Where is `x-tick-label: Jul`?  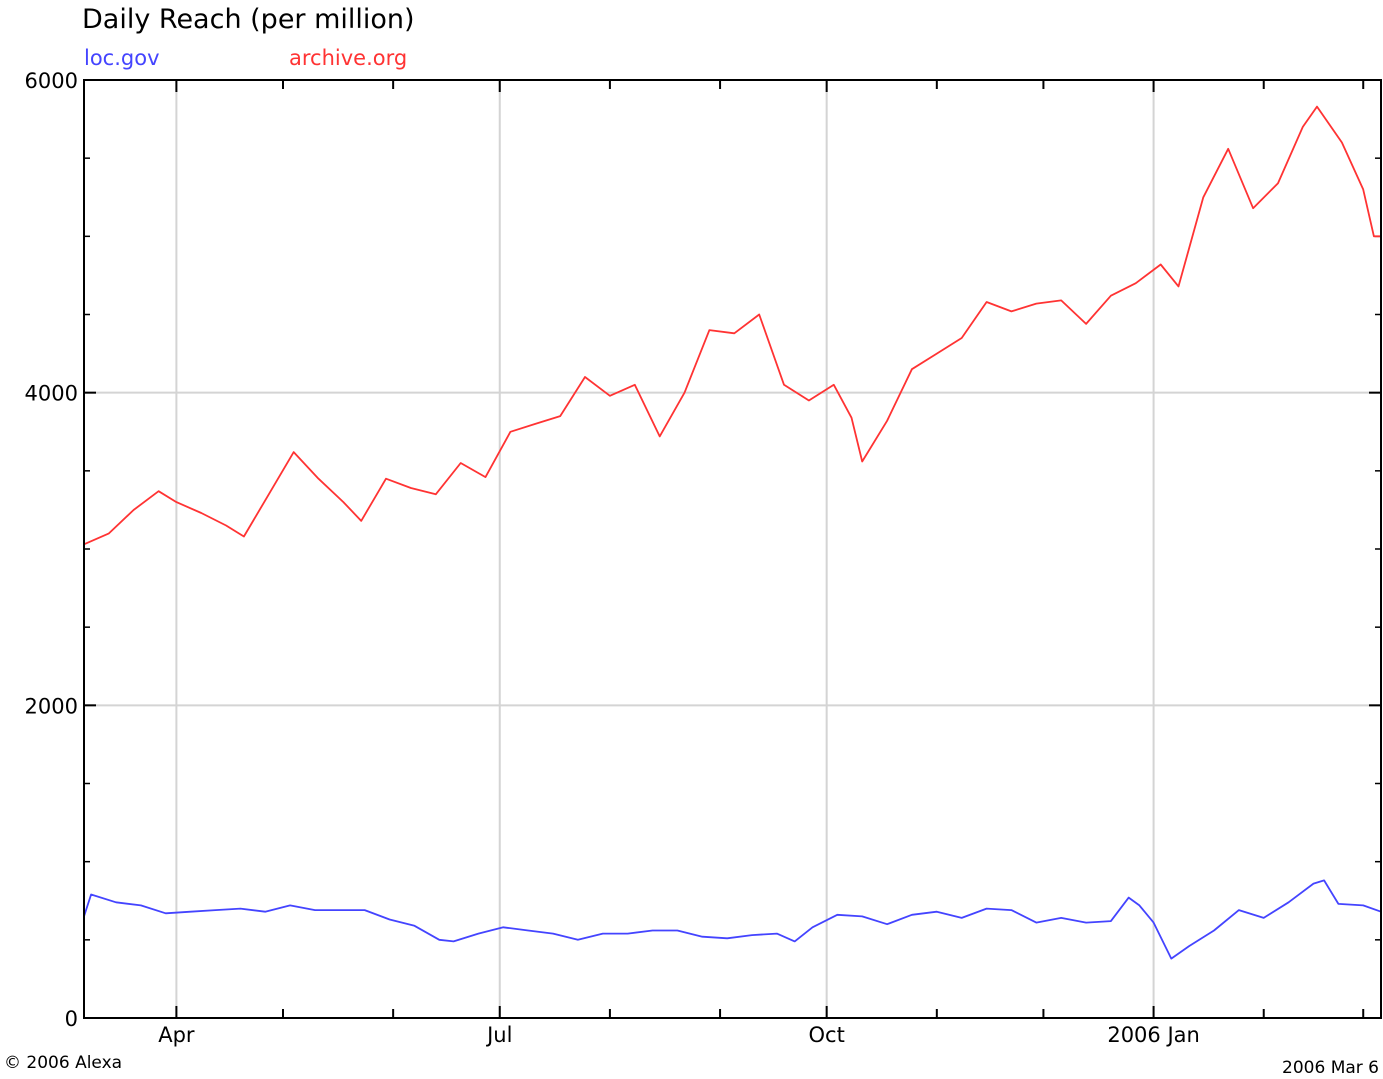 x-tick-label: Jul is located at coordinates (498, 1035).